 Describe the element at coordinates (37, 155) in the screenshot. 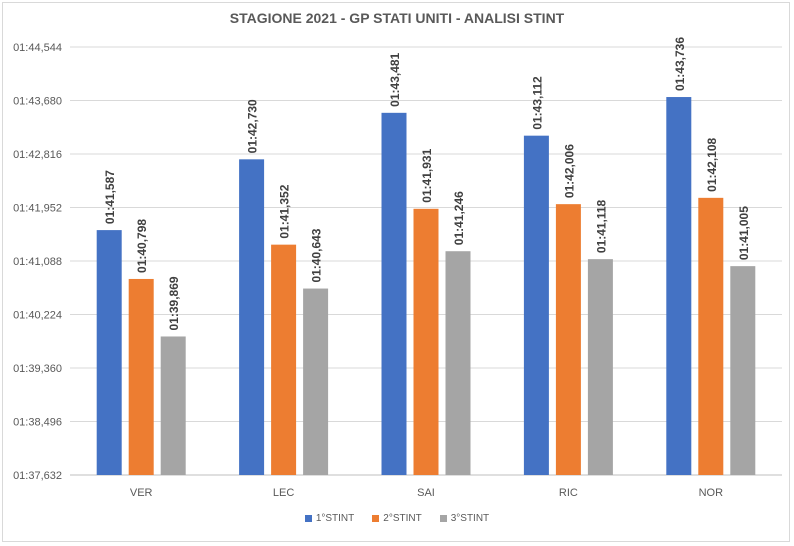

I see `y-tick-label: 01:42,816` at that location.